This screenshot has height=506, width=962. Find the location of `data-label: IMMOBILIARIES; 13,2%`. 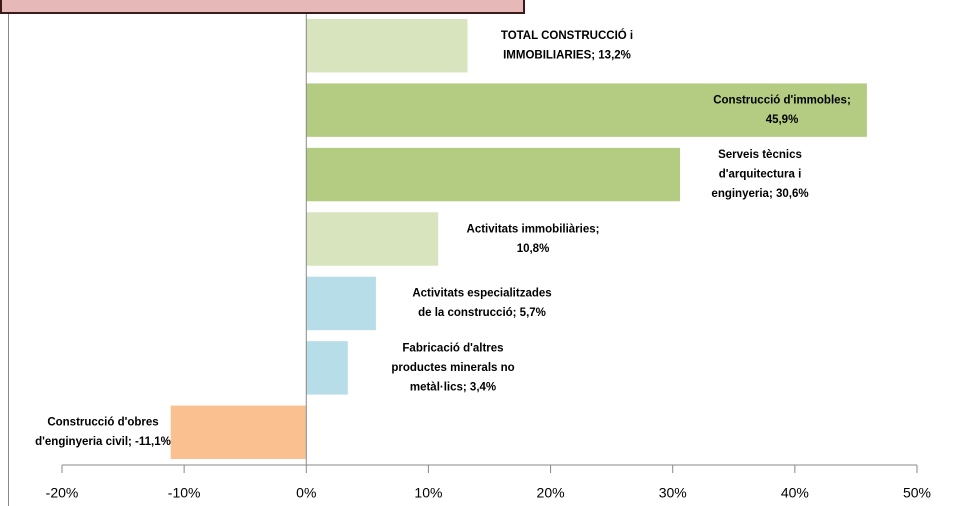

data-label: IMMOBILIARIES; 13,2% is located at coordinates (567, 55).